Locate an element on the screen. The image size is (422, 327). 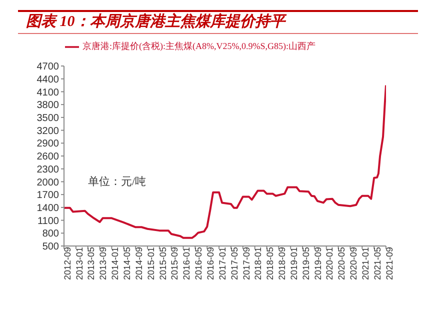
x-tick-label: 2021-09 is located at coordinates (389, 263).